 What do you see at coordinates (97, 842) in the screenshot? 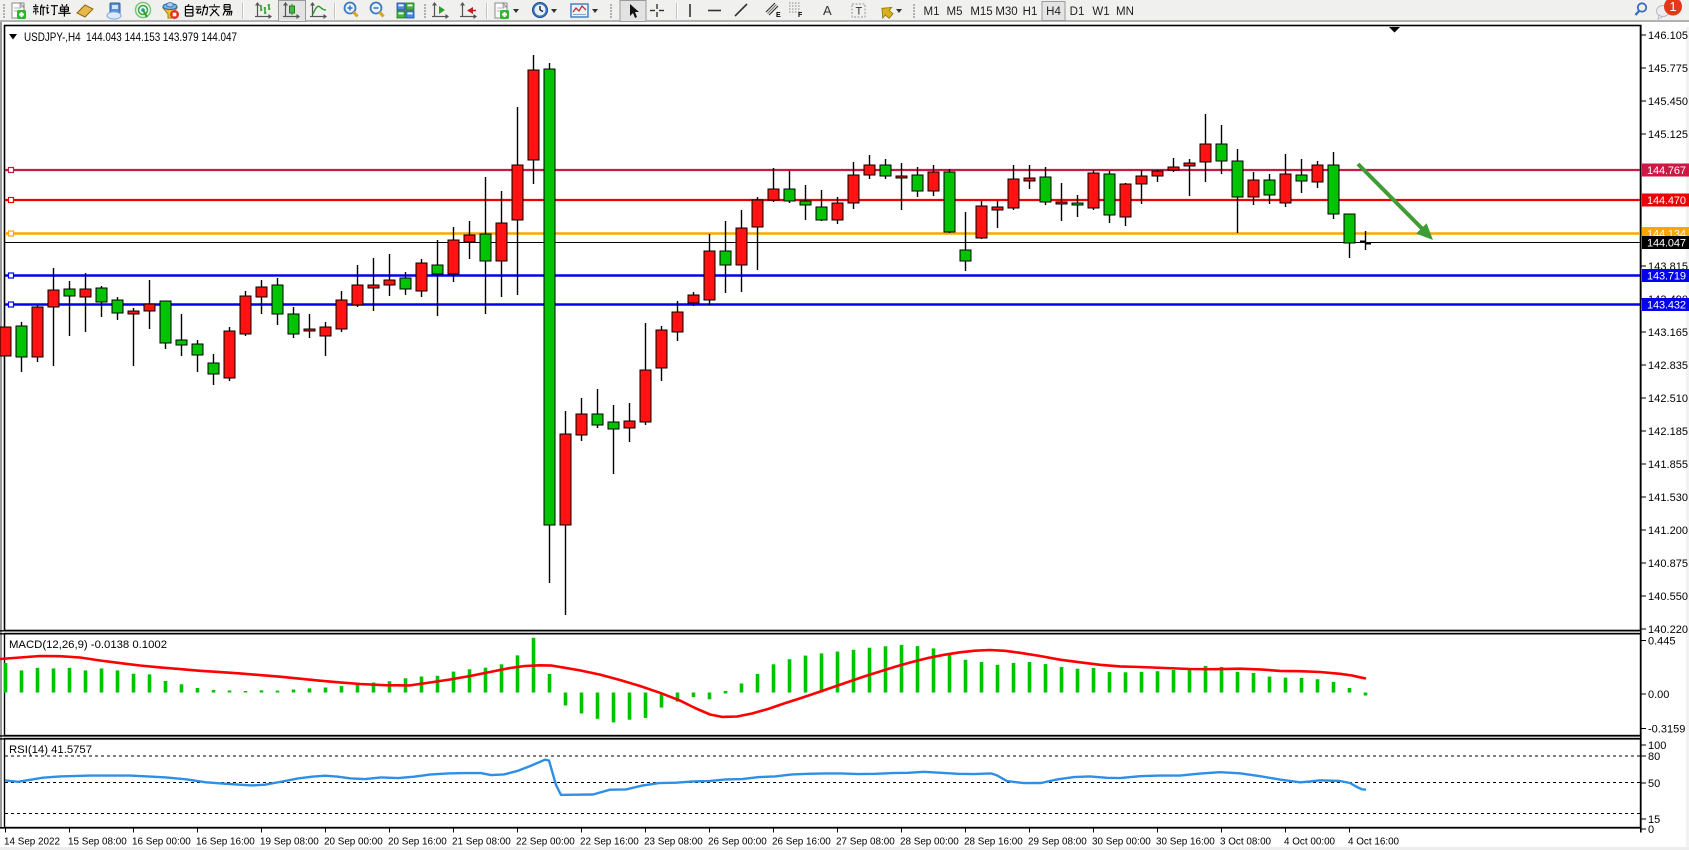
I see `svg-text: 15 Sep 08:00` at bounding box center [97, 842].